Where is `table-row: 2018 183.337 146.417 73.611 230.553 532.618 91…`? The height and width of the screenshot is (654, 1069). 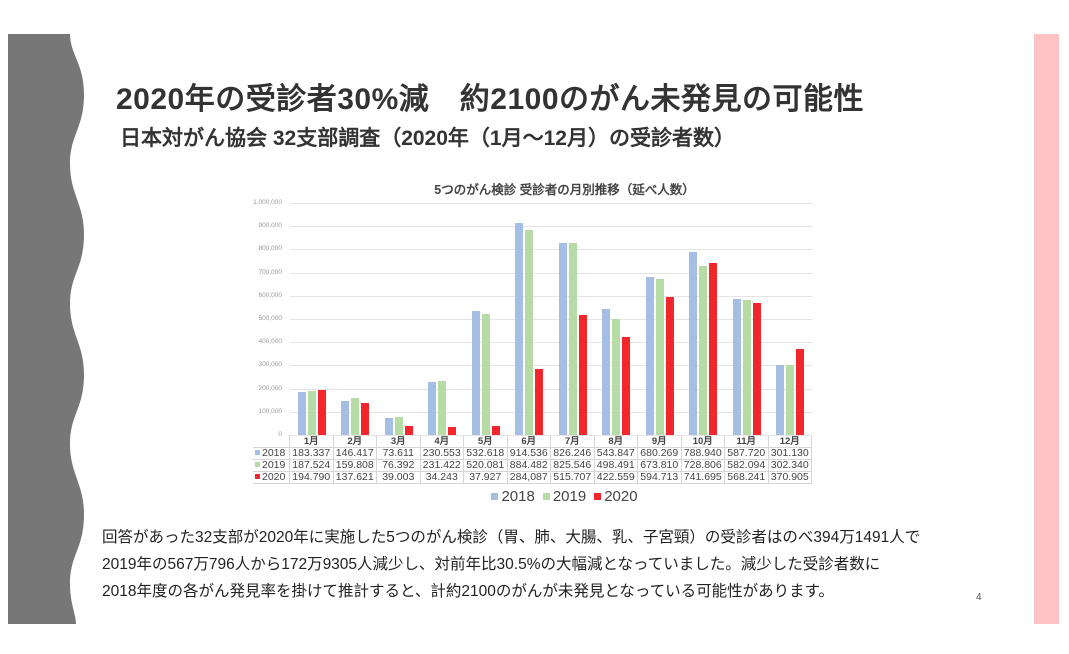
table-row: 2018 183.337 146.417 73.611 230.553 532.618 91… is located at coordinates (532, 453).